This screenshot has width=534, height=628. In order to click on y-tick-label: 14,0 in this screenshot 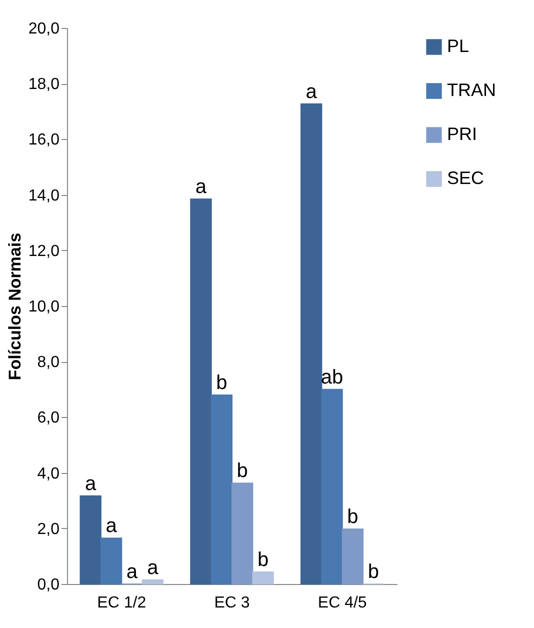, I will do `click(44, 195)`.